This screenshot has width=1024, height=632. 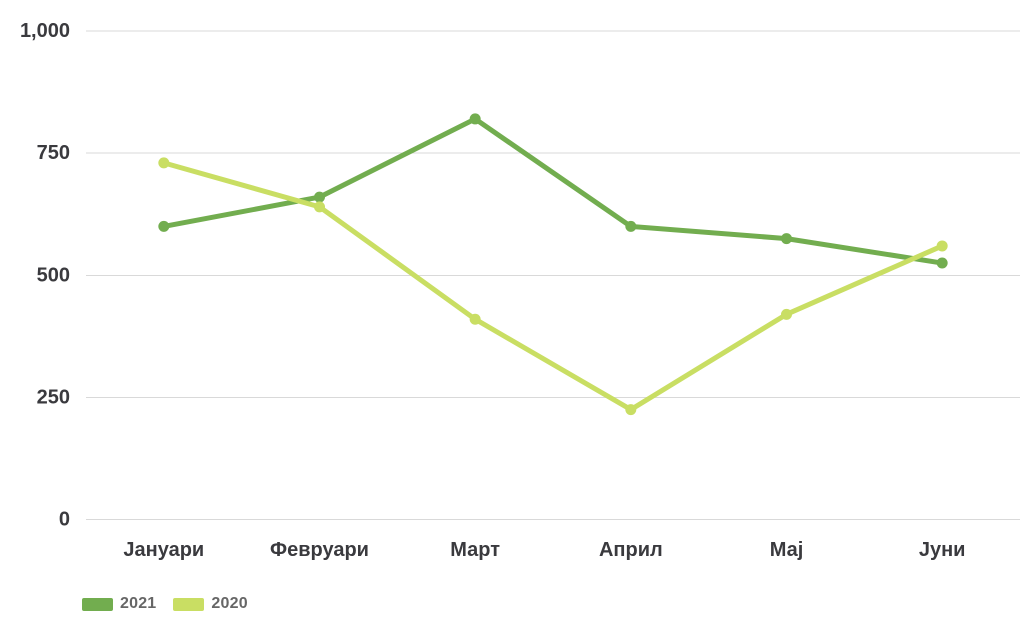 I want to click on data-point-2021-Јуни, so click(x=942, y=263).